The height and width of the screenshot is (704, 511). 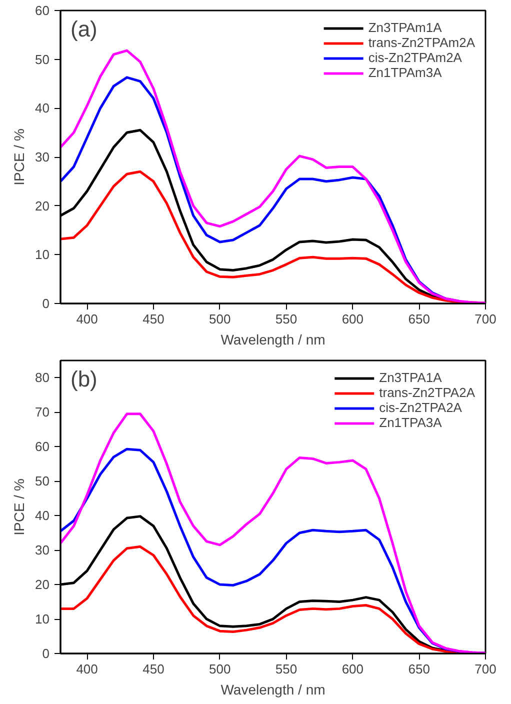 I want to click on legend-label: trans-Zn2TPAm2A, so click(x=421, y=42).